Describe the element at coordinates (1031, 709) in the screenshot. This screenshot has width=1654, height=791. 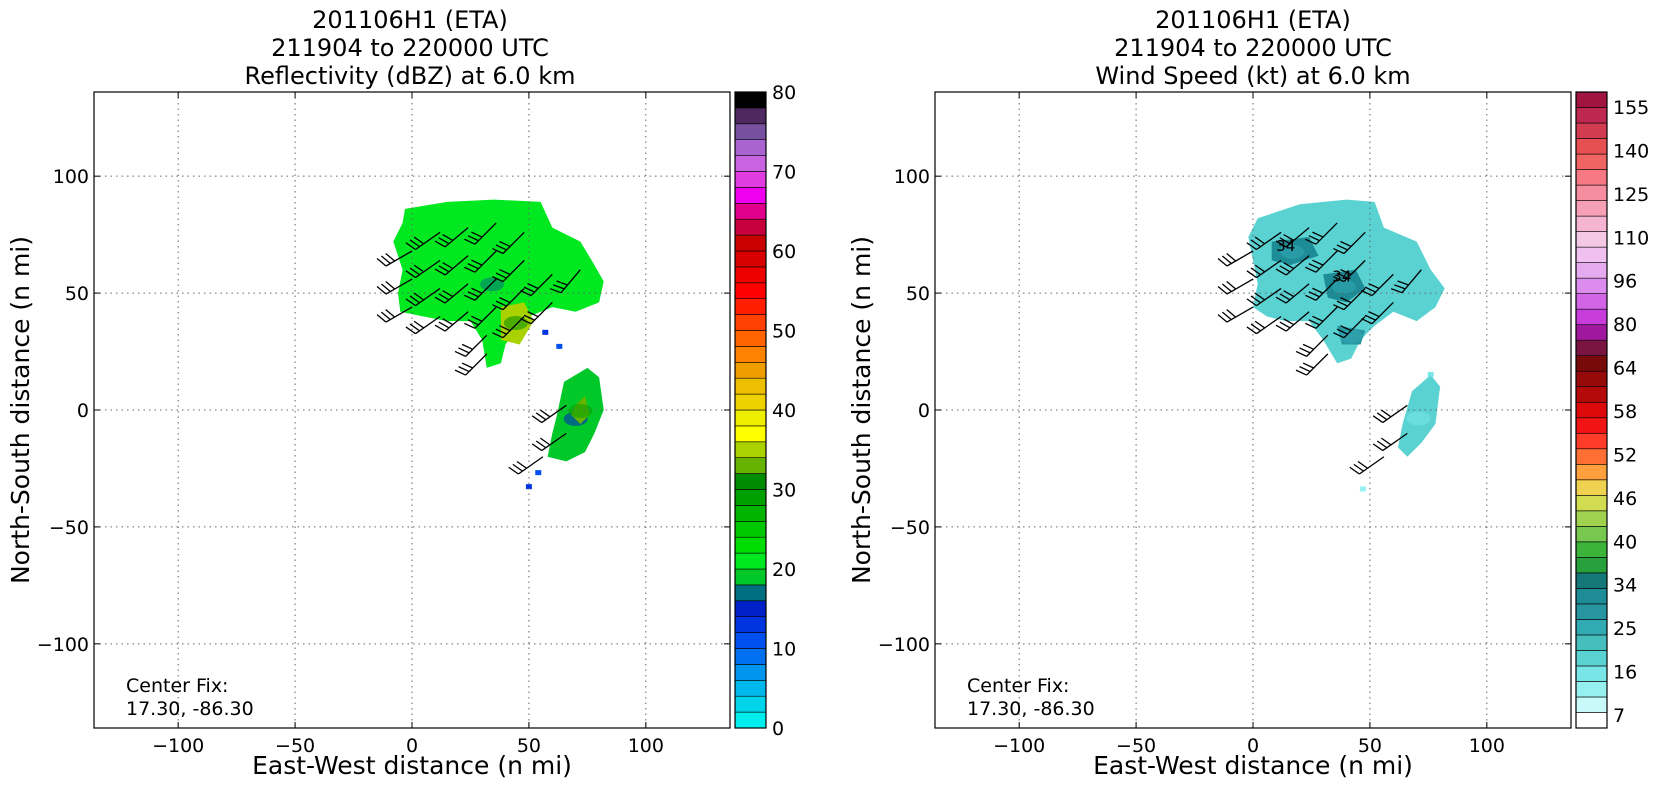
I see `center-fix-coords: 17.30, -86.30` at that location.